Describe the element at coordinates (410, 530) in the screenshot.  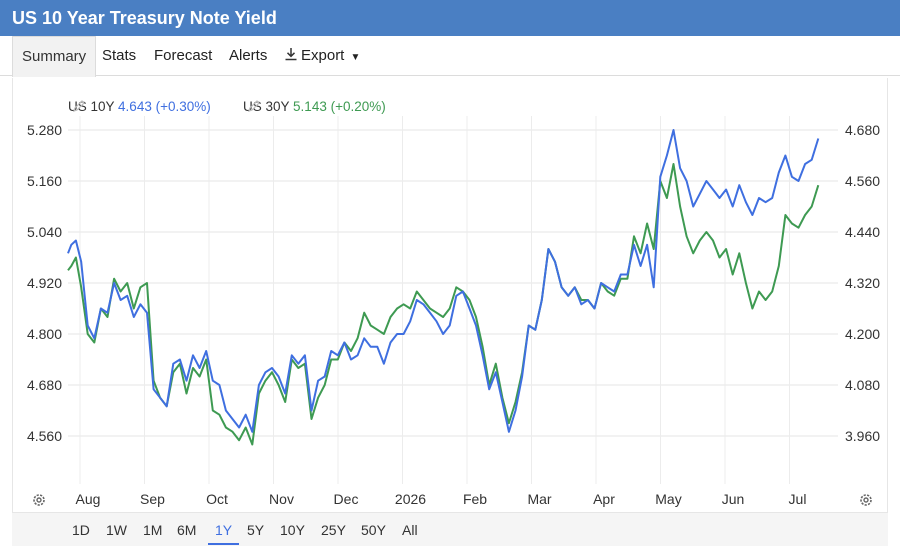
I see `range-all: All` at that location.